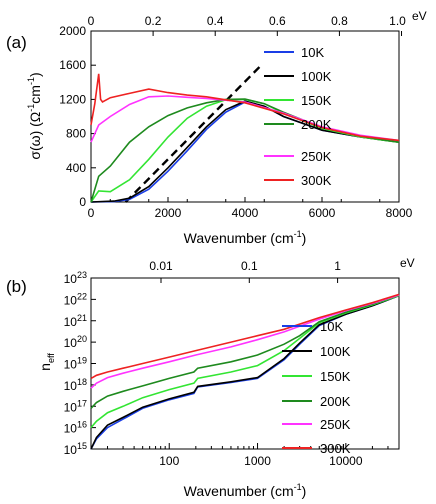 The width and height of the screenshot is (436, 504). Describe the element at coordinates (331, 326) in the screenshot. I see `legend-label-b: 10K` at that location.